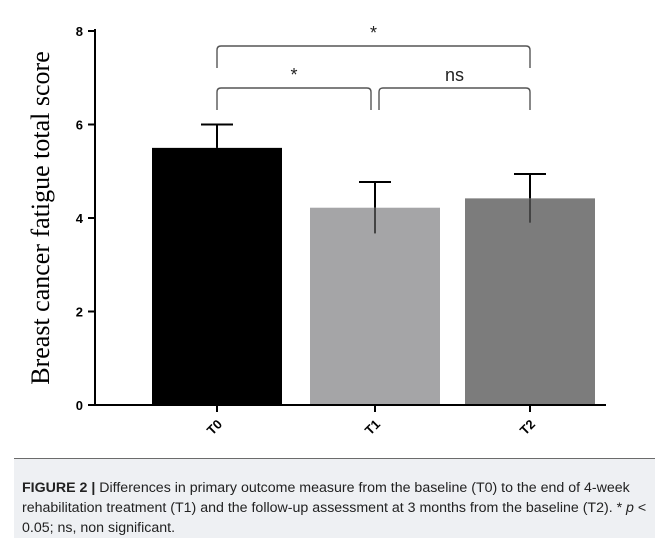 Image resolution: width=669 pixels, height=547 pixels. Describe the element at coordinates (373, 33) in the screenshot. I see `bracket-label-t0-t2: *` at that location.